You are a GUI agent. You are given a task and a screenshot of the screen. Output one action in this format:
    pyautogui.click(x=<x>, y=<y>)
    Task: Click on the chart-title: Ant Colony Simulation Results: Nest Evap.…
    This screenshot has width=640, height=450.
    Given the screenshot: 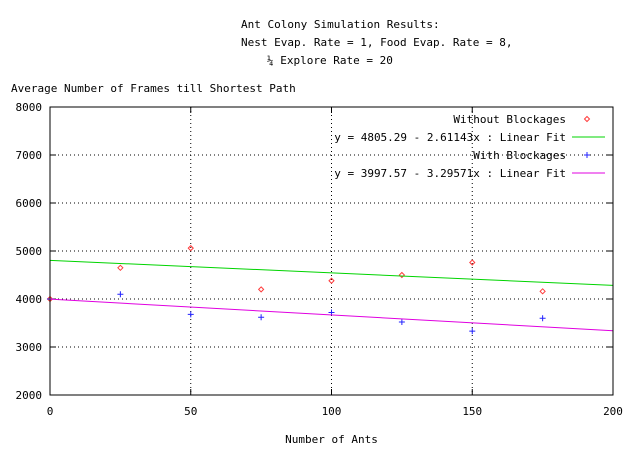 What is the action you would take?
    pyautogui.click(x=377, y=42)
    